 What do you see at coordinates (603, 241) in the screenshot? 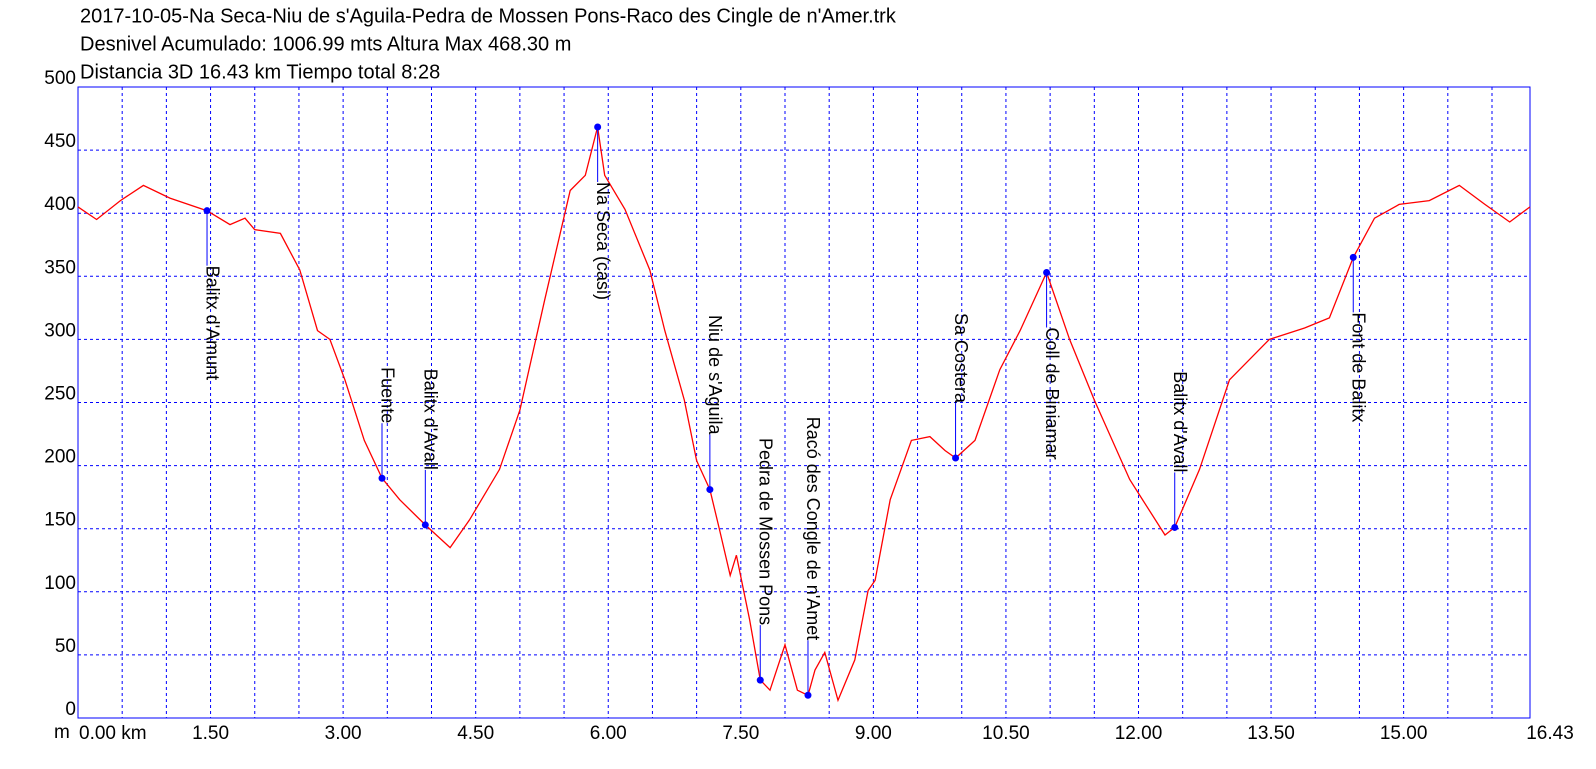
I see `waypoint-label: Na Seca (casi)` at bounding box center [603, 241].